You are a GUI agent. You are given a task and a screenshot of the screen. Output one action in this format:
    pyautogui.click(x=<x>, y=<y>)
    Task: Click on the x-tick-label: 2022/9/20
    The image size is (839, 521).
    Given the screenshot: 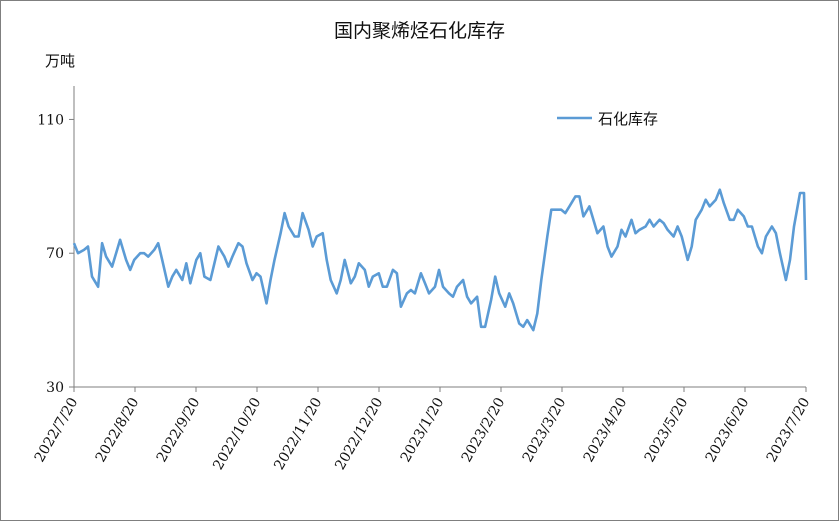 What is the action you would take?
    pyautogui.click(x=179, y=430)
    